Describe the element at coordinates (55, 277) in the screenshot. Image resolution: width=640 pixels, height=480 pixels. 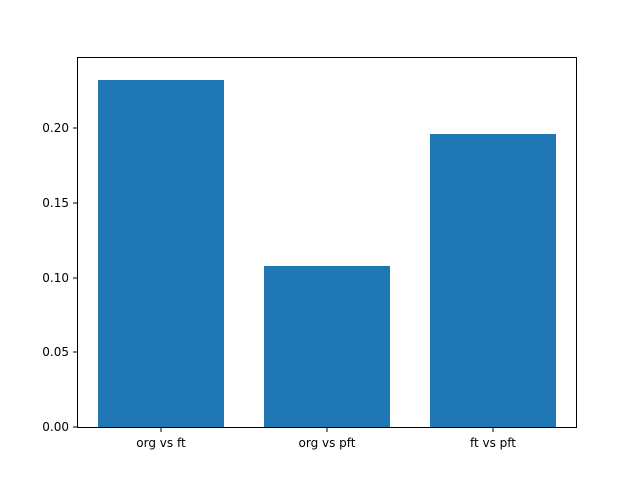
I see `y-tick-label: 0.10` at that location.